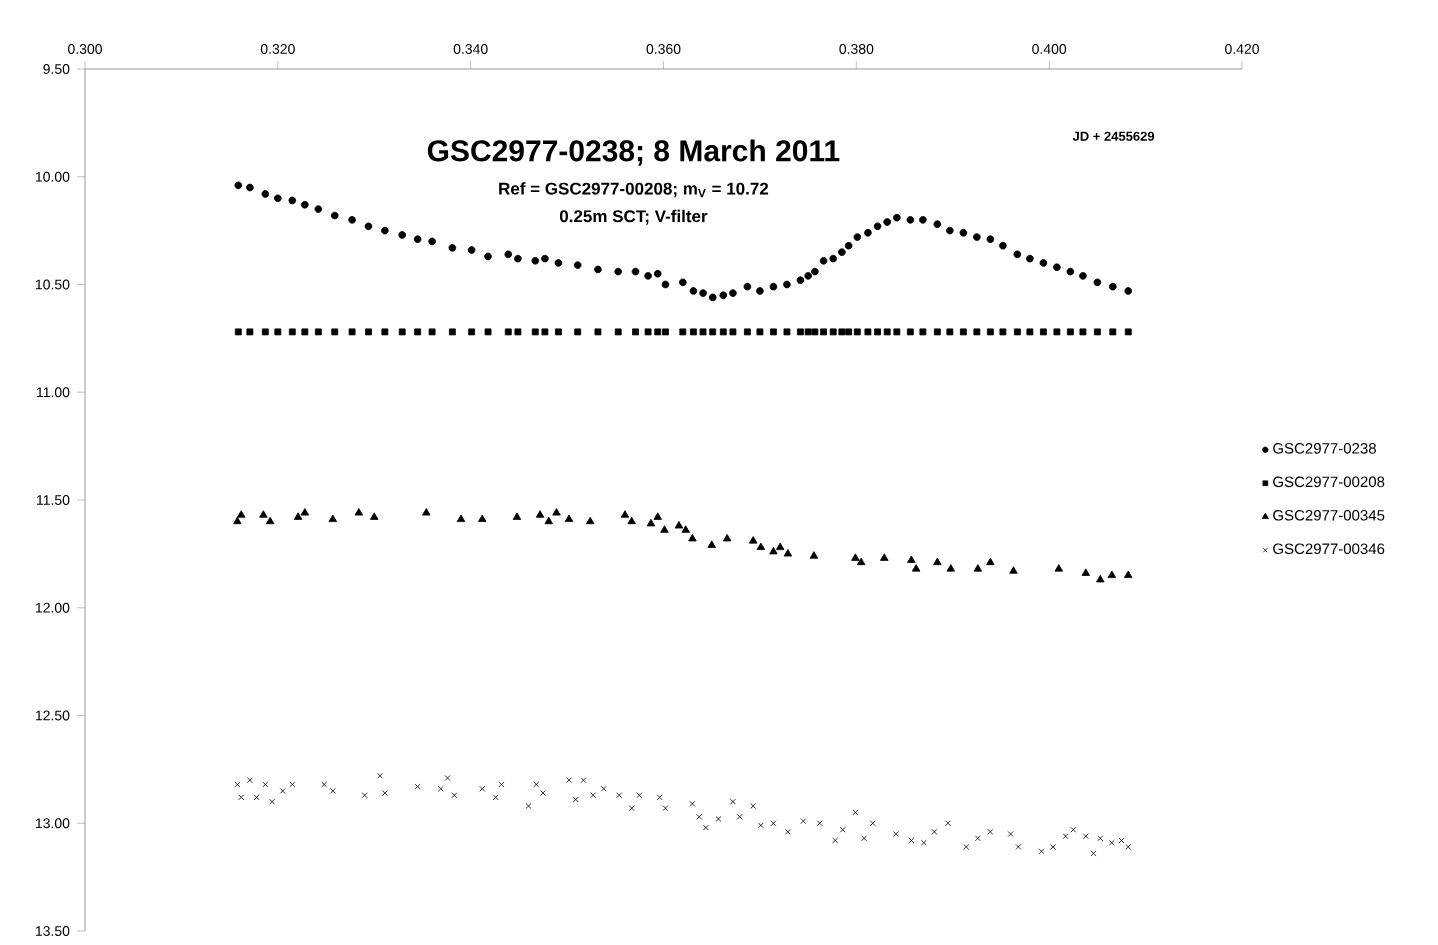 Image resolution: width=1438 pixels, height=945 pixels. What do you see at coordinates (52, 284) in the screenshot?
I see `y-tick-label: 10.50` at bounding box center [52, 284].